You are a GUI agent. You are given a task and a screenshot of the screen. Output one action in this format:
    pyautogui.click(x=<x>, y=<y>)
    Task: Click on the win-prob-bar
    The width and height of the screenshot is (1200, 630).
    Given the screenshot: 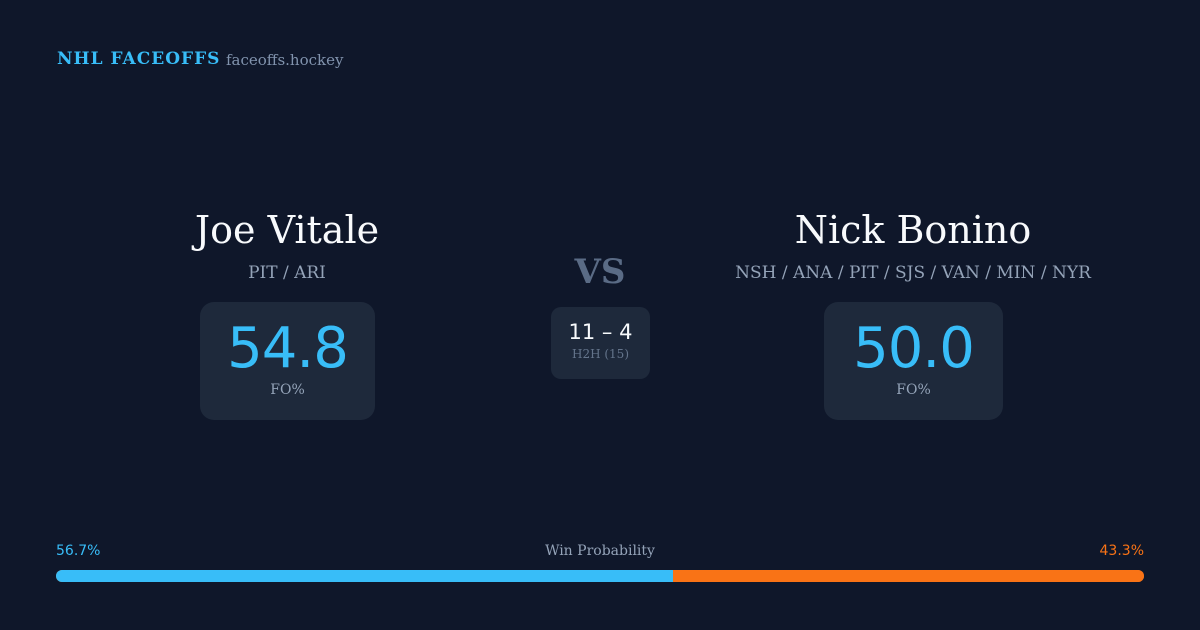 What is the action you would take?
    pyautogui.click(x=600, y=576)
    